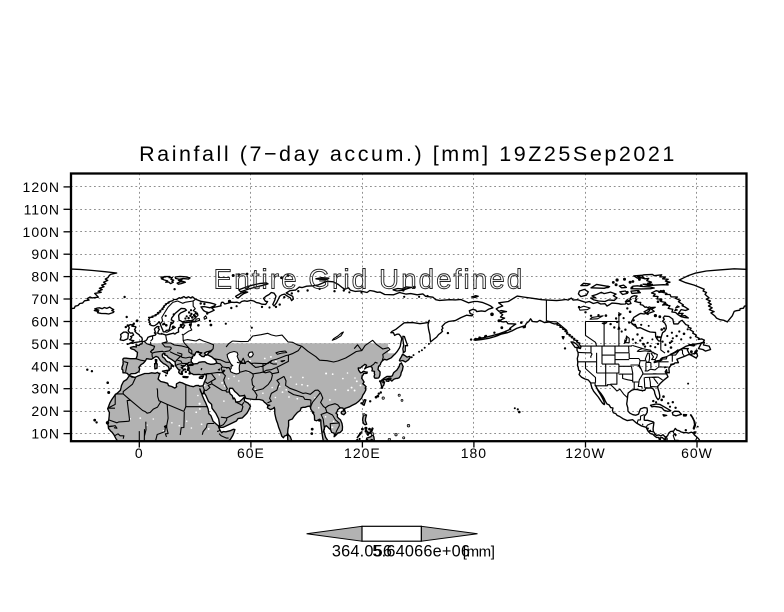  Describe the element at coordinates (45, 344) in the screenshot. I see `svg-text: 50N` at that location.